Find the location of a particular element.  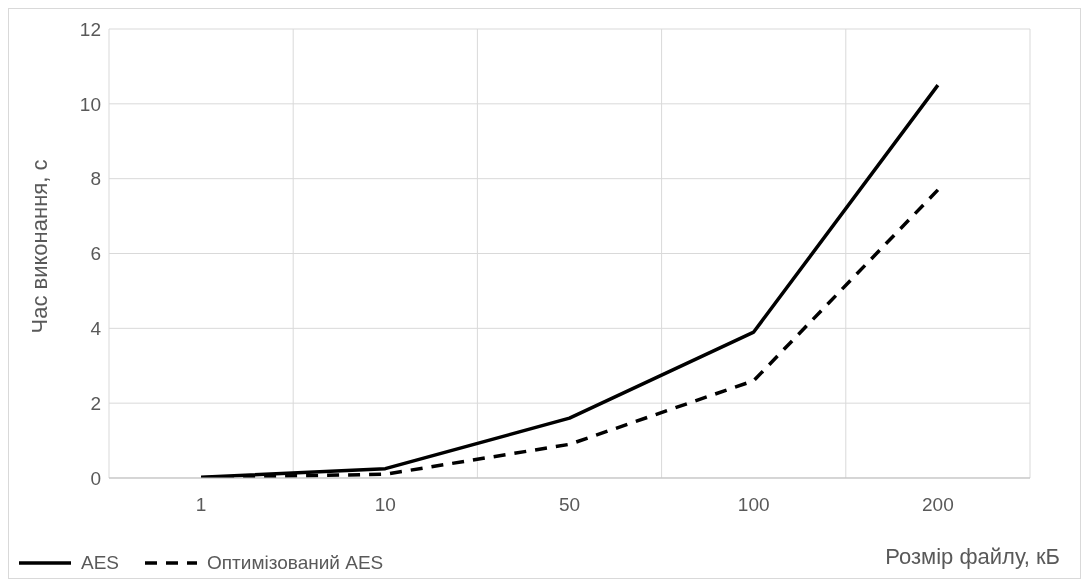

y-tick-label: 10 is located at coordinates (90, 104).